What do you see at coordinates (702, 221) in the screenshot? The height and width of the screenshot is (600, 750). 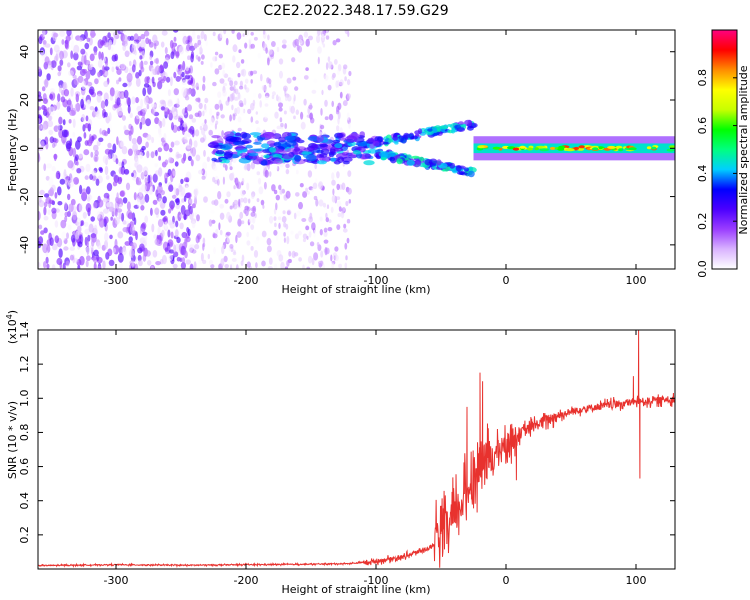 I see `colorbar-tick-label: 0.2` at bounding box center [702, 221].